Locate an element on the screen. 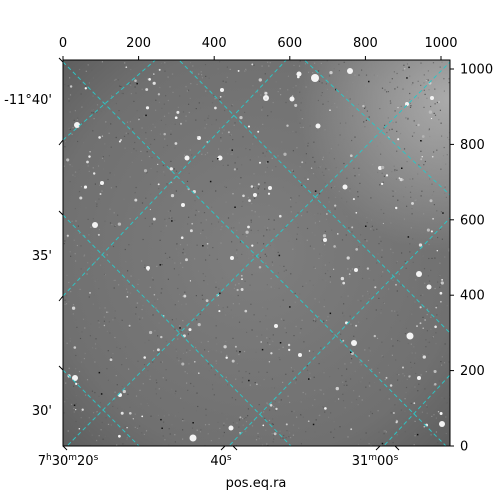 The image size is (500, 500). ra-minutes-unit: m is located at coordinates (72, 458).